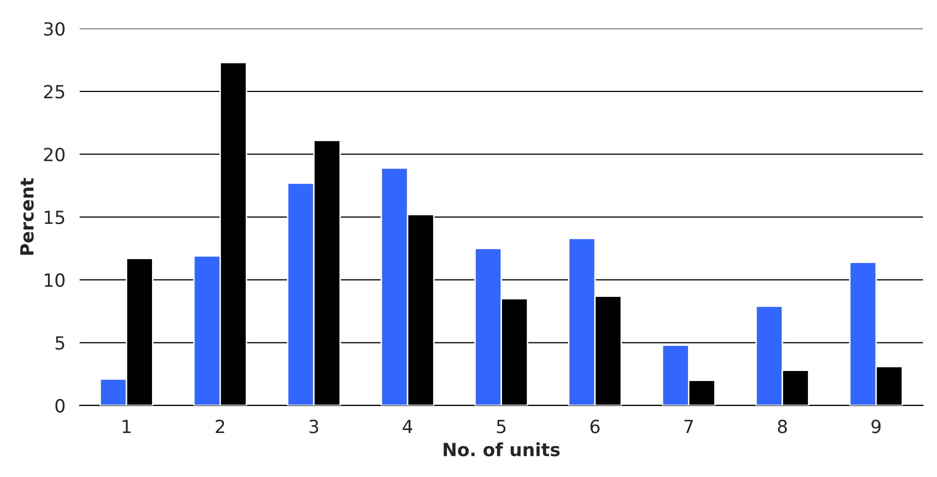 This screenshot has width=937, height=477. What do you see at coordinates (60, 405) in the screenshot?
I see `y-tick-label: 0` at bounding box center [60, 405].